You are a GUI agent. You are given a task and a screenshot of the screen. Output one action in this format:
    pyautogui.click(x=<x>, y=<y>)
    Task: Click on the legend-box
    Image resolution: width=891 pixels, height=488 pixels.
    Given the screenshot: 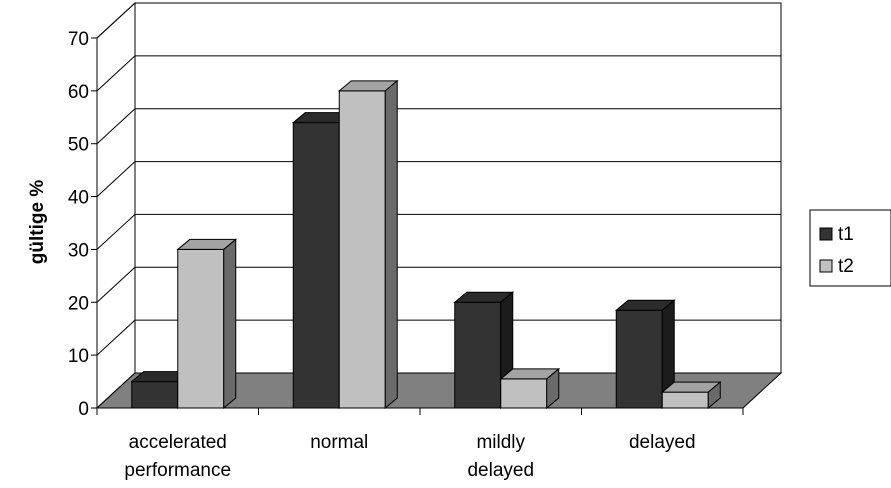 What is the action you would take?
    pyautogui.click(x=850, y=248)
    